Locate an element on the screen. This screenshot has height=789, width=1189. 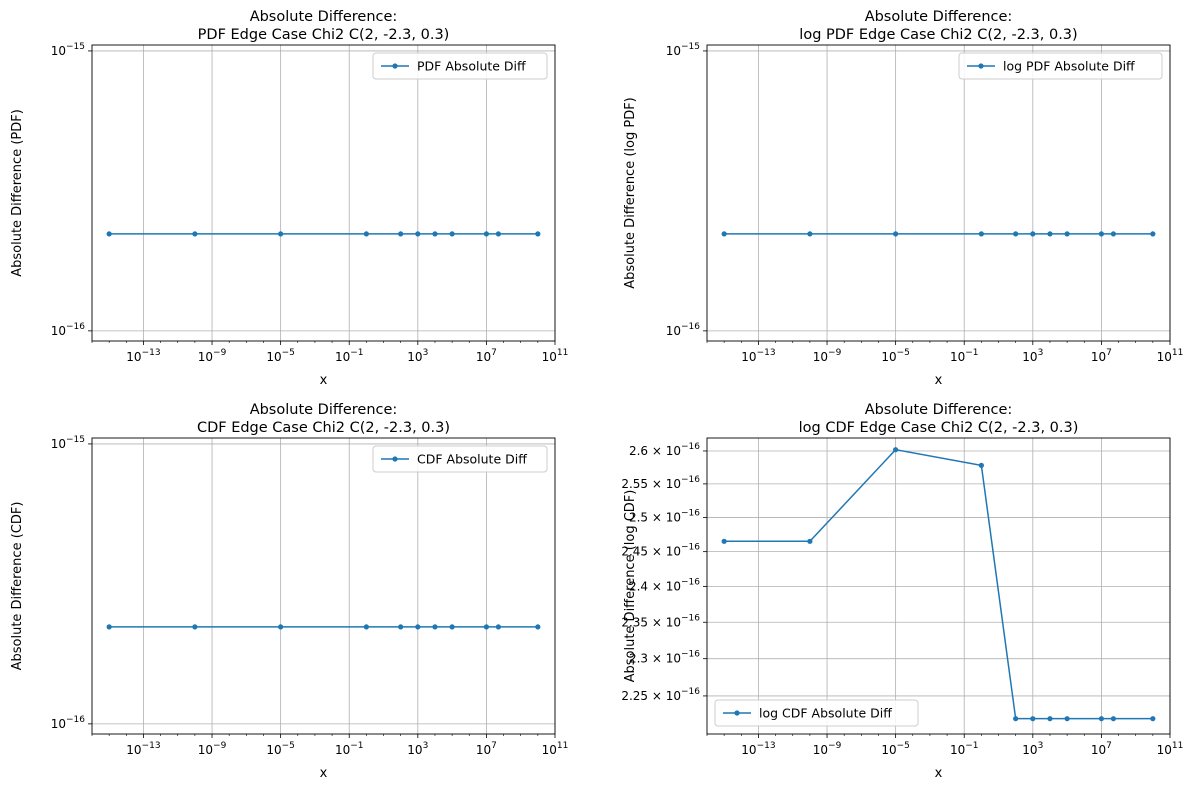
x-tick-label: 10⁻⁹ is located at coordinates (827, 749).